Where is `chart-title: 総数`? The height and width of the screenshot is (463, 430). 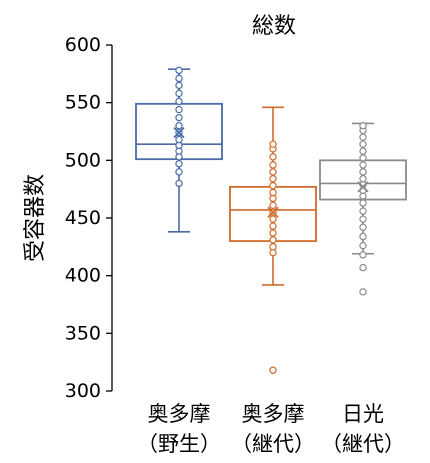
chart-title: 総数 is located at coordinates (274, 26).